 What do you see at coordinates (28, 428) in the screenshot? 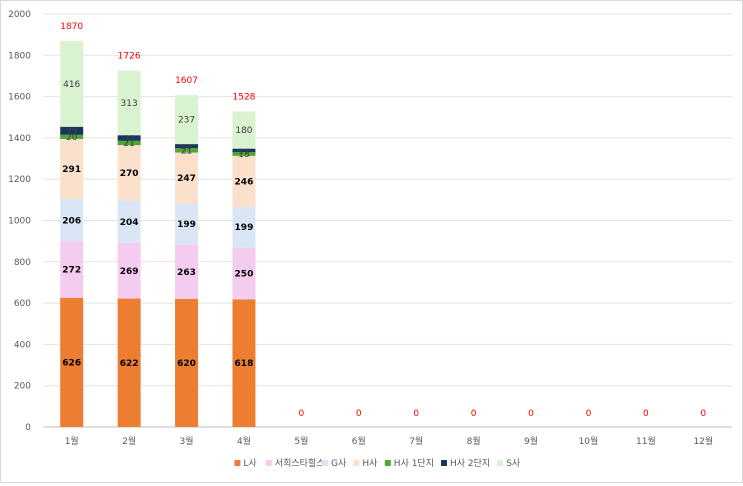
I see `y-tick-label: 0` at bounding box center [28, 428].